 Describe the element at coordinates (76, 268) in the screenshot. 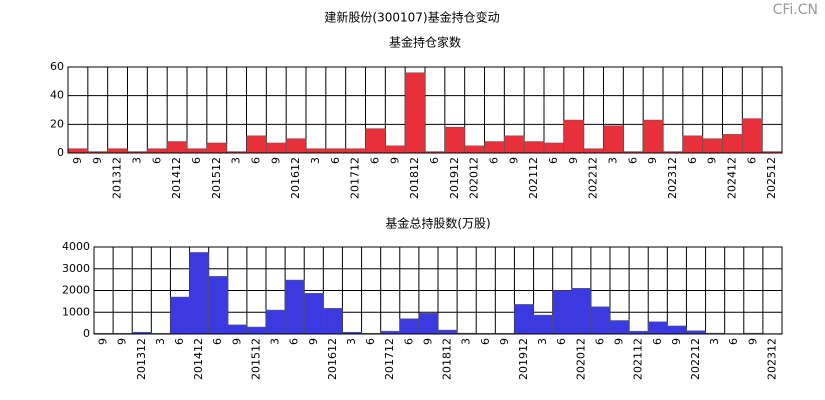

I see `y-tick-label: 3000` at that location.